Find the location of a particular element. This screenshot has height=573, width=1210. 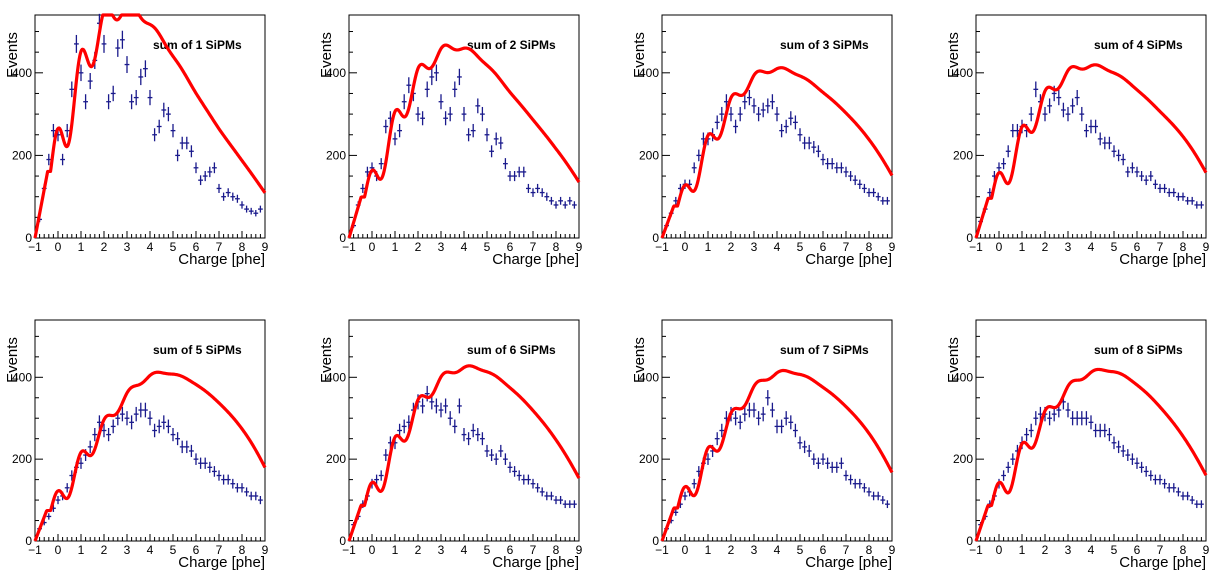

panel-title: sum of 5 SiPMs is located at coordinates (197, 350).